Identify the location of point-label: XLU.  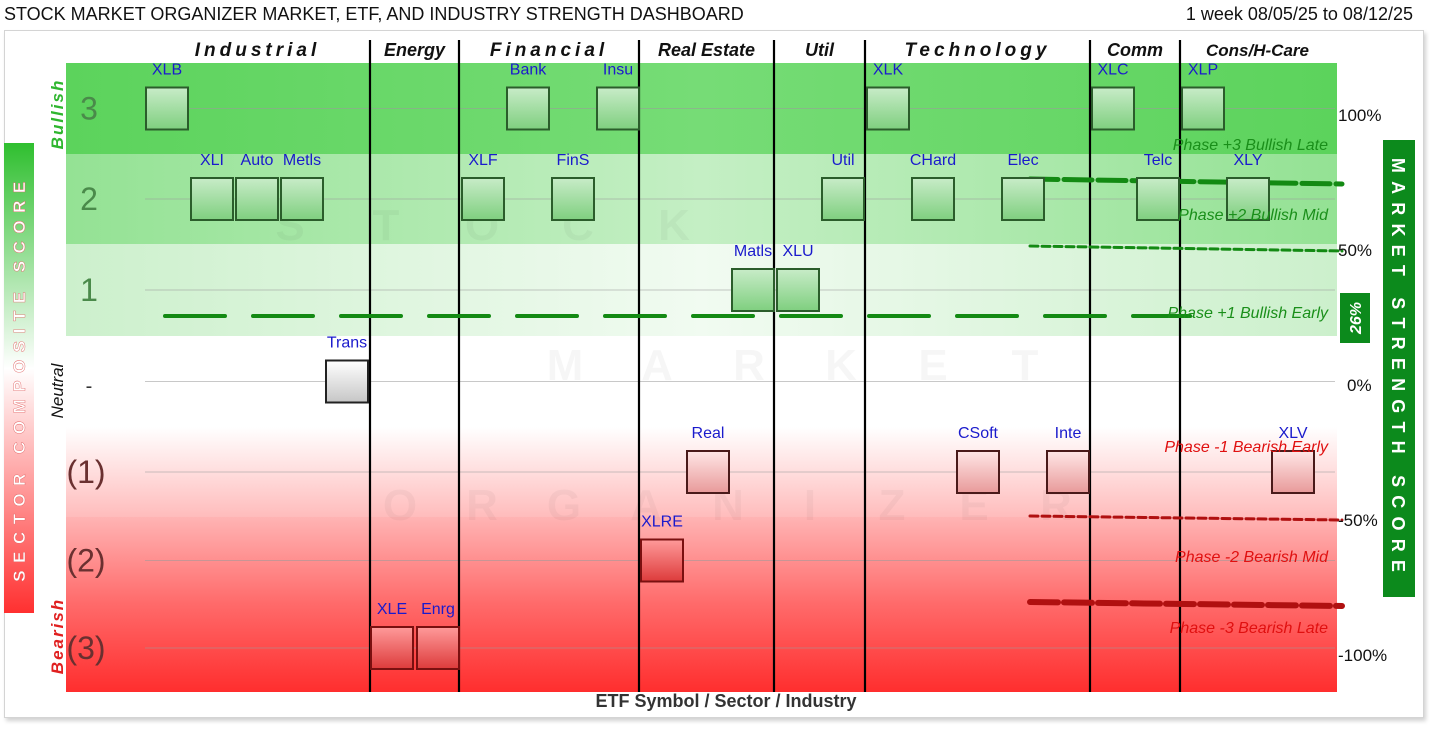
(797, 251).